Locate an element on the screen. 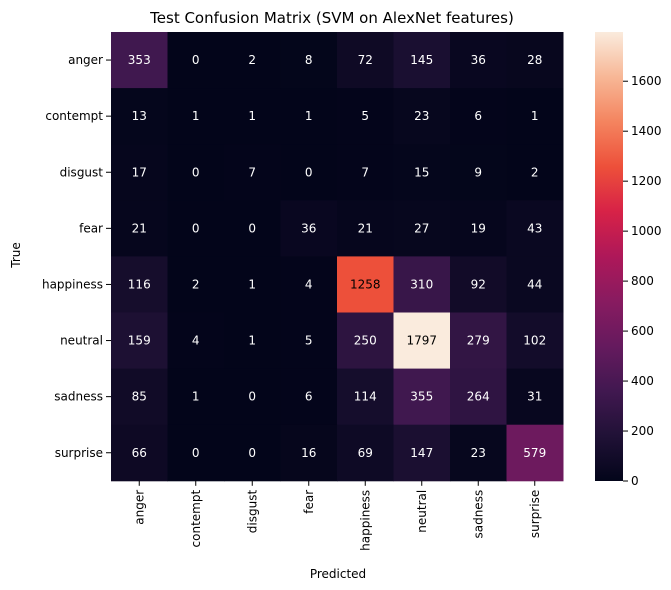 The width and height of the screenshot is (671, 590). cell-value-label: 279 is located at coordinates (478, 341).